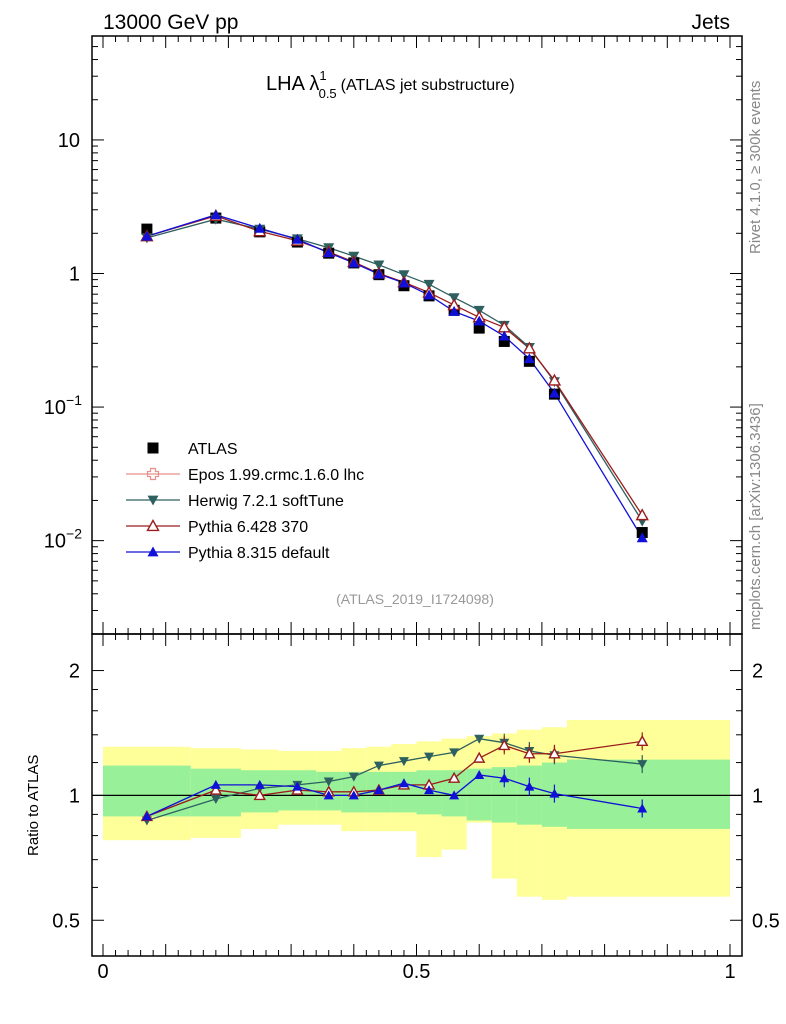 The image size is (786, 1024). What do you see at coordinates (74, 275) in the screenshot?
I see `y-tick-label-1: 1` at bounding box center [74, 275].